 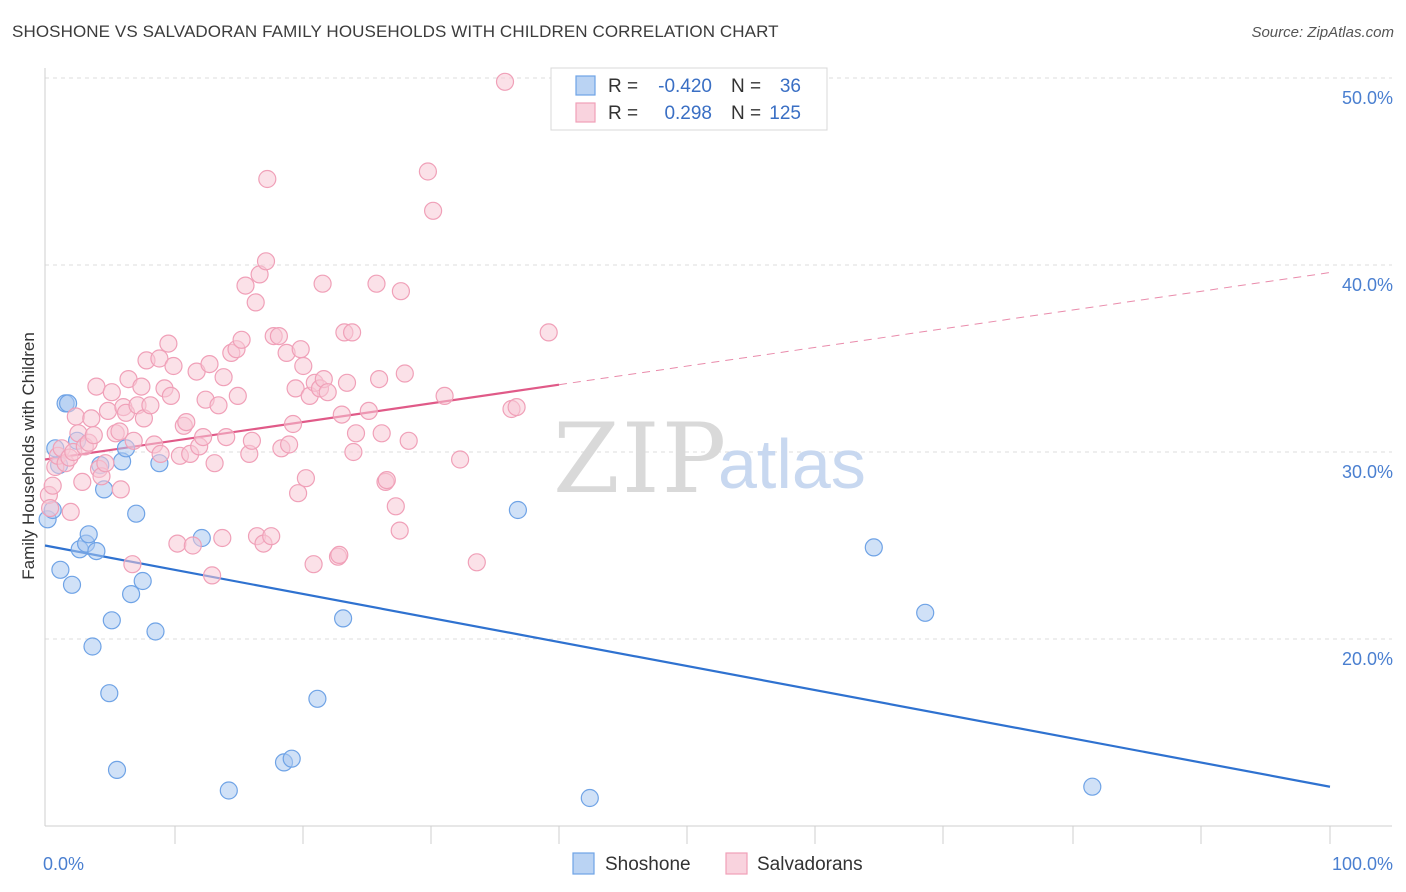 What do you see at coordinates (623, 113) in the screenshot?
I see `salvadoran-r-label: R =` at bounding box center [623, 113].